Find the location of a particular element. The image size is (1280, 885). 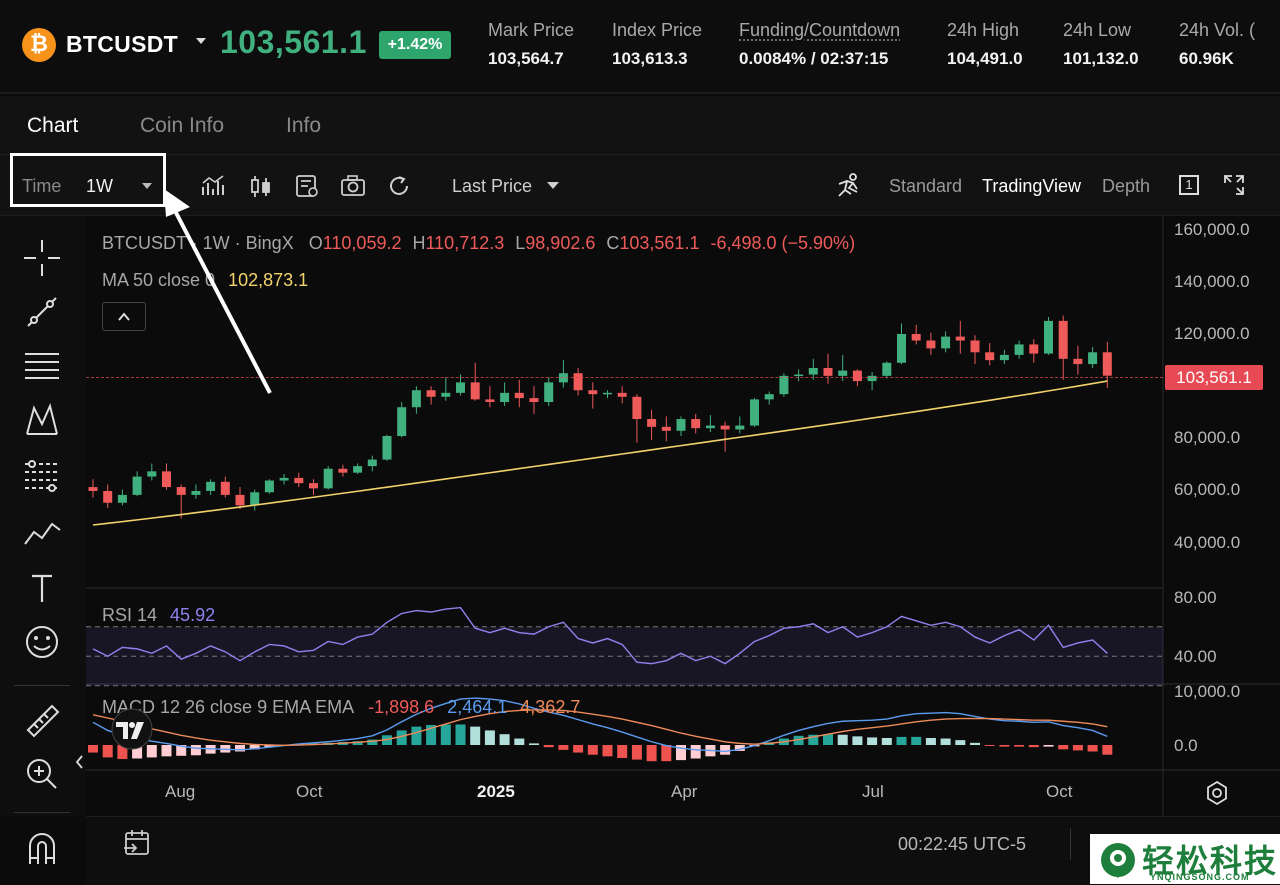

stat-index-price: Index Price 103,613.3 is located at coordinates (657, 44).